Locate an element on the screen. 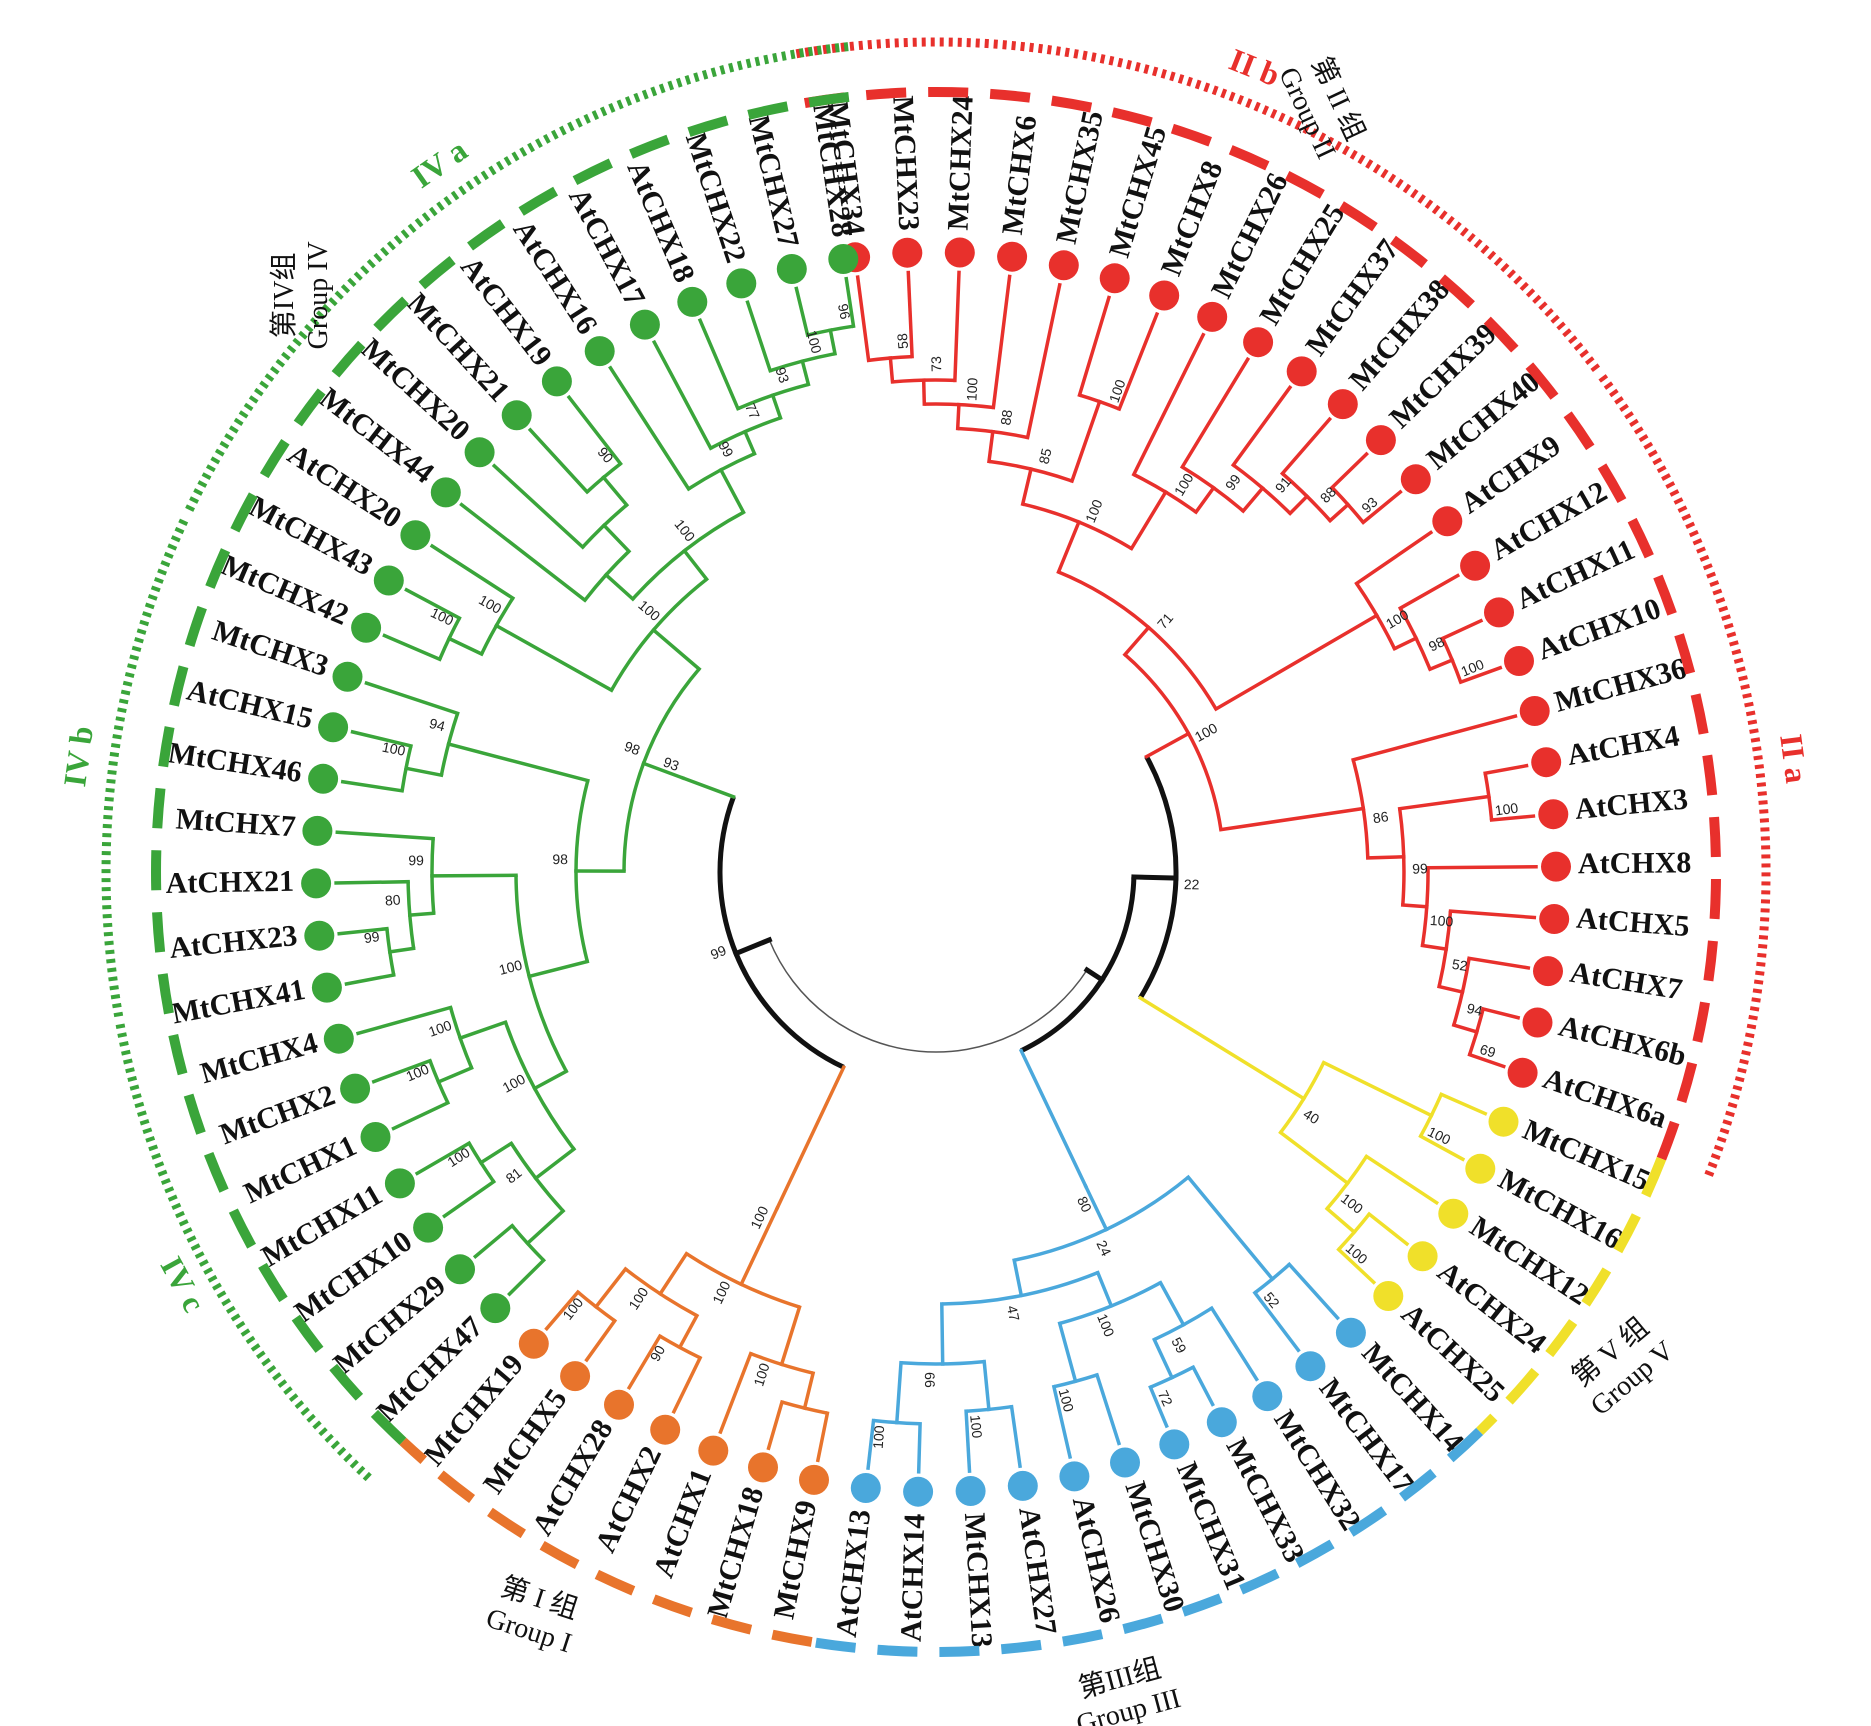 Image resolution: width=1871 pixels, height=1726 pixels. bootstrap-value: 81 is located at coordinates (514, 1175).